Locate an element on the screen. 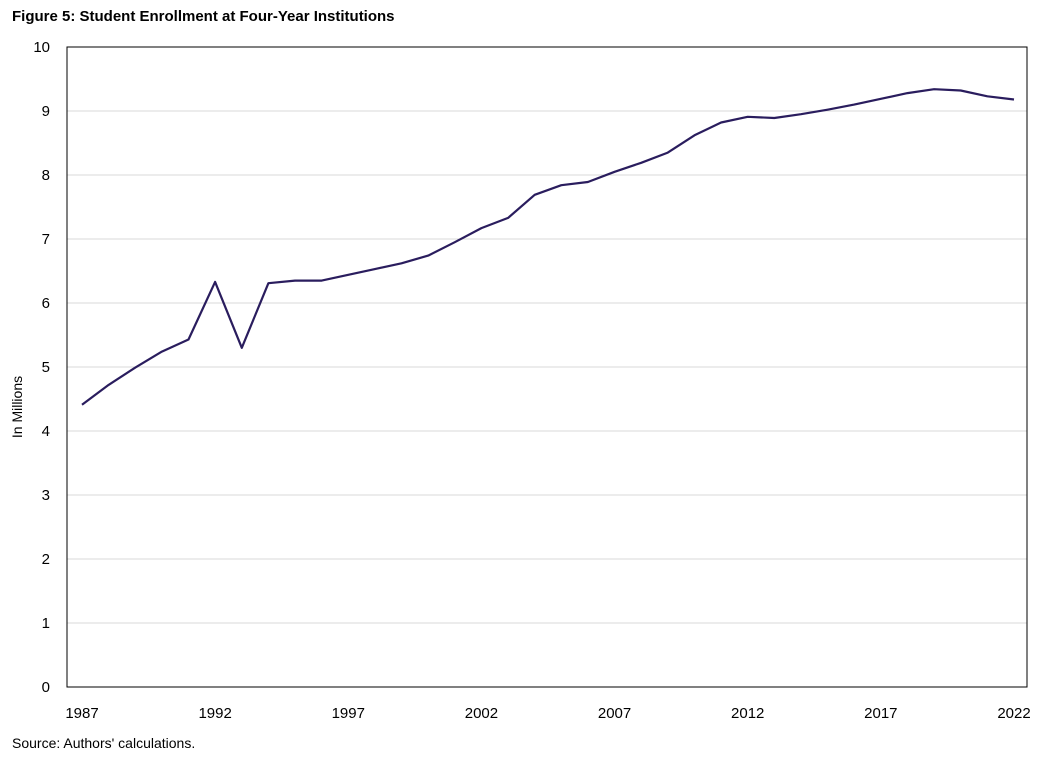  y-tick-label: 5 is located at coordinates (46, 367).